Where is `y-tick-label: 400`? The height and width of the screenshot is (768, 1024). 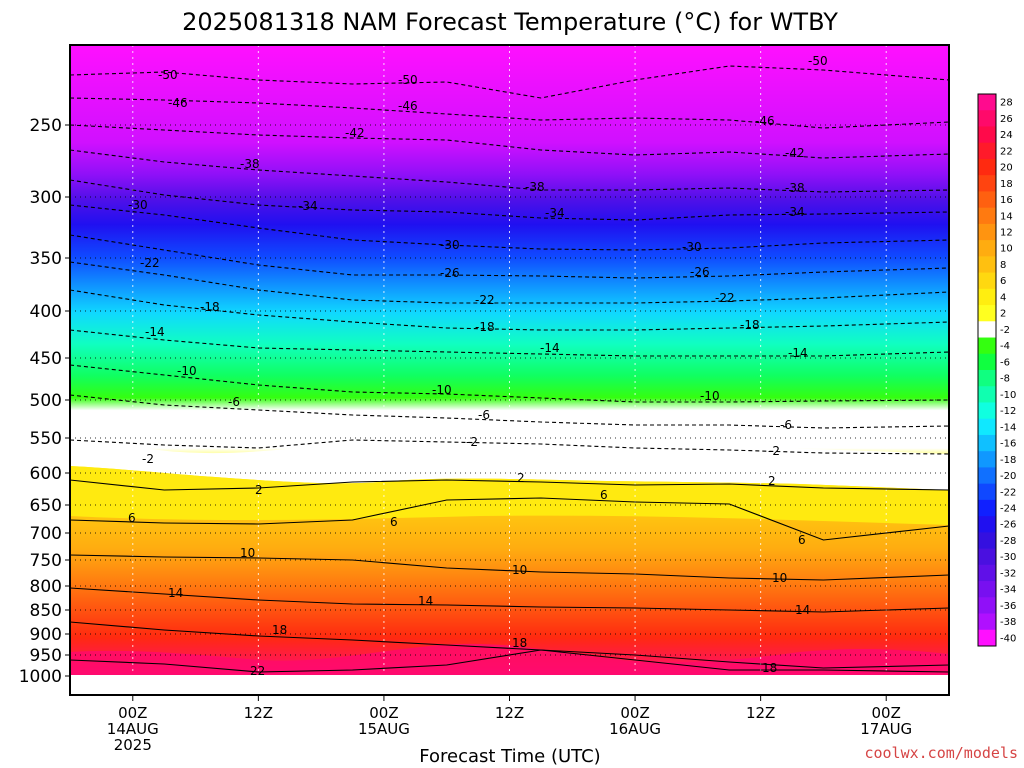
y-tick-label: 400 is located at coordinates (46, 312).